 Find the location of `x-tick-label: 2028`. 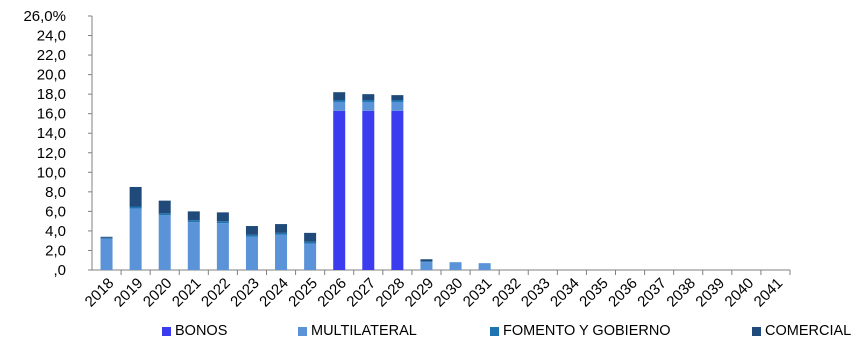

x-tick-label: 2028 is located at coordinates (391, 293).